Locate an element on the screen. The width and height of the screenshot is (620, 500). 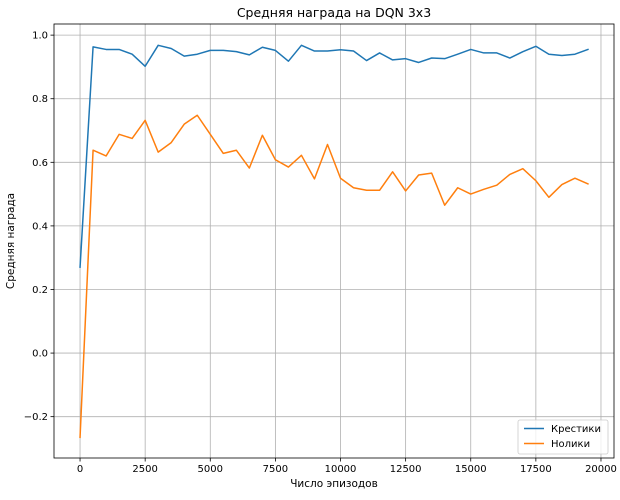
x-tick-label: 5000 is located at coordinates (210, 469).